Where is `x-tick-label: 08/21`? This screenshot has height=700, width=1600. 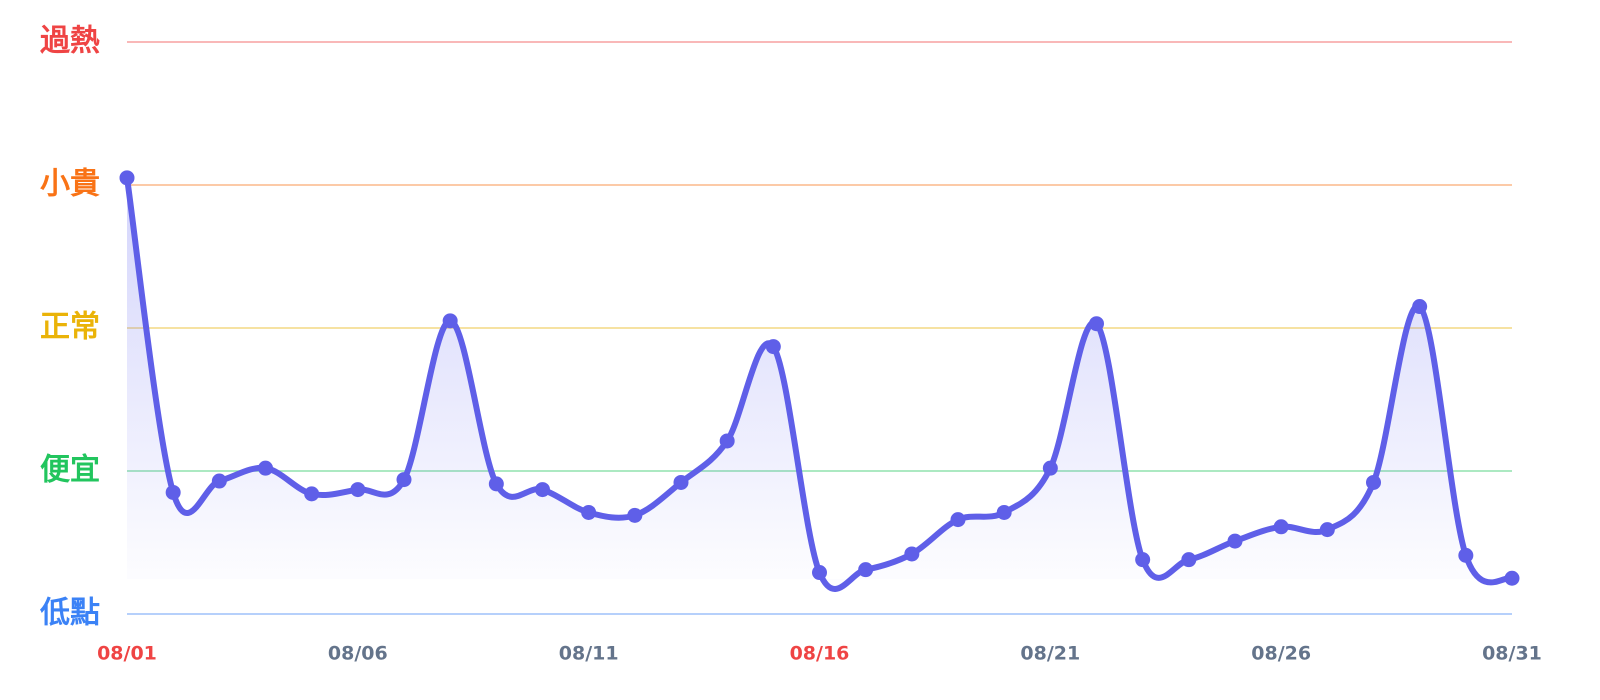 x-tick-label: 08/21 is located at coordinates (1050, 654).